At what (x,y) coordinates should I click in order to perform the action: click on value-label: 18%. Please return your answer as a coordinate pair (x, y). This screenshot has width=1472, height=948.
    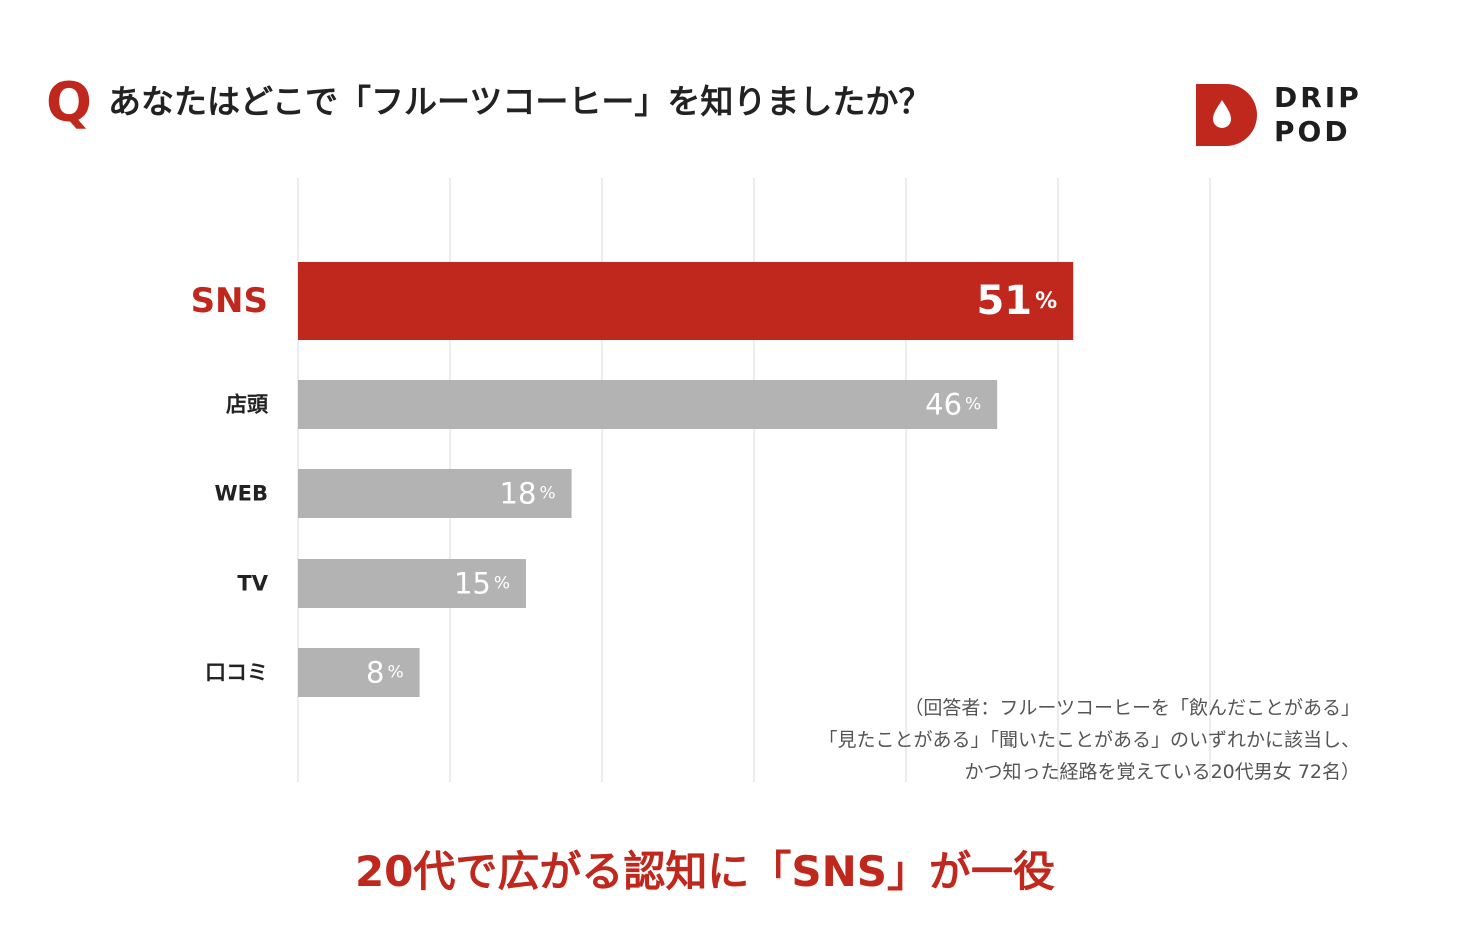
    Looking at the image, I should click on (528, 494).